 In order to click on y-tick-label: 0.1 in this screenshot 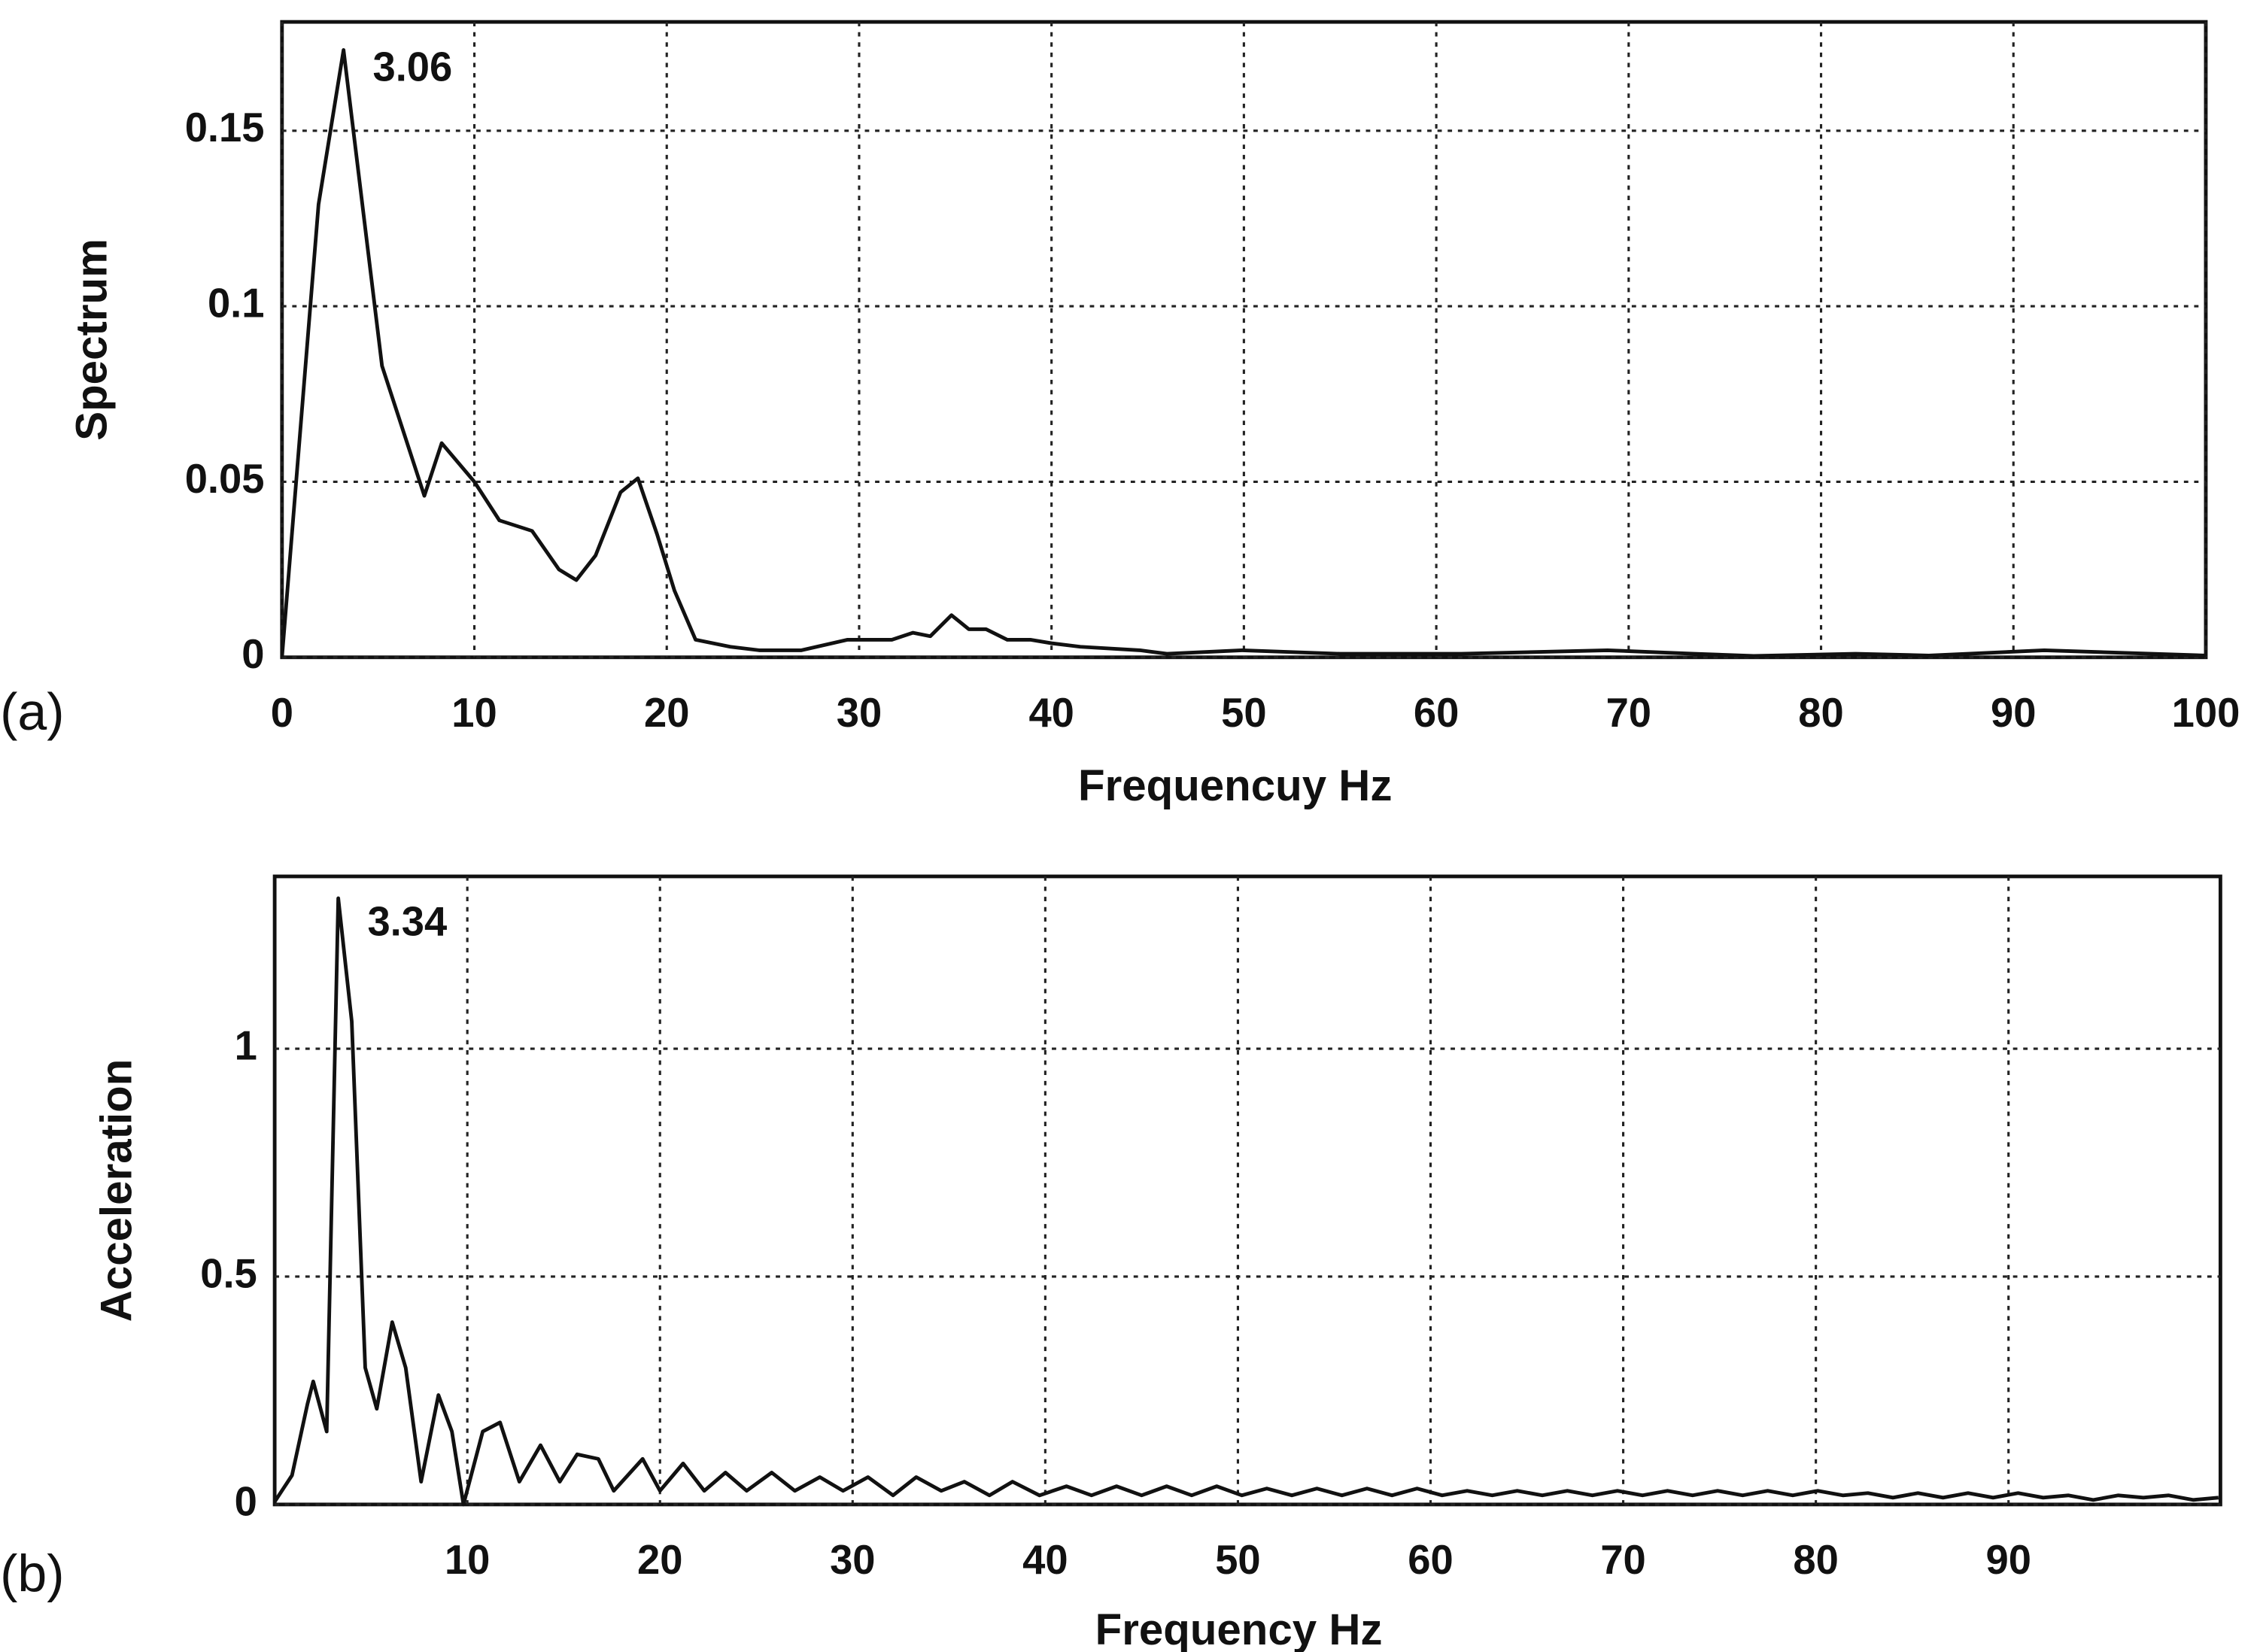, I will do `click(237, 303)`.